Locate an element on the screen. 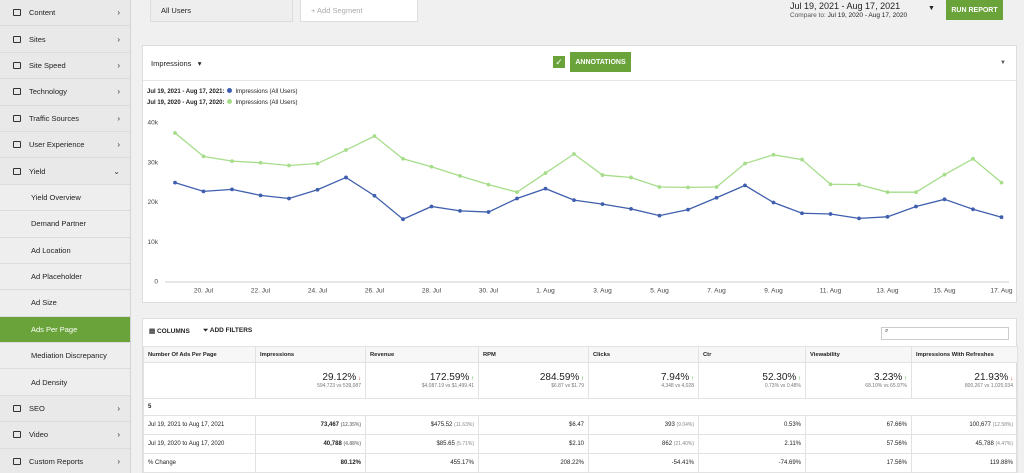 This screenshot has height=473, width=1024. cell-share: (12.35%) is located at coordinates (350, 425).